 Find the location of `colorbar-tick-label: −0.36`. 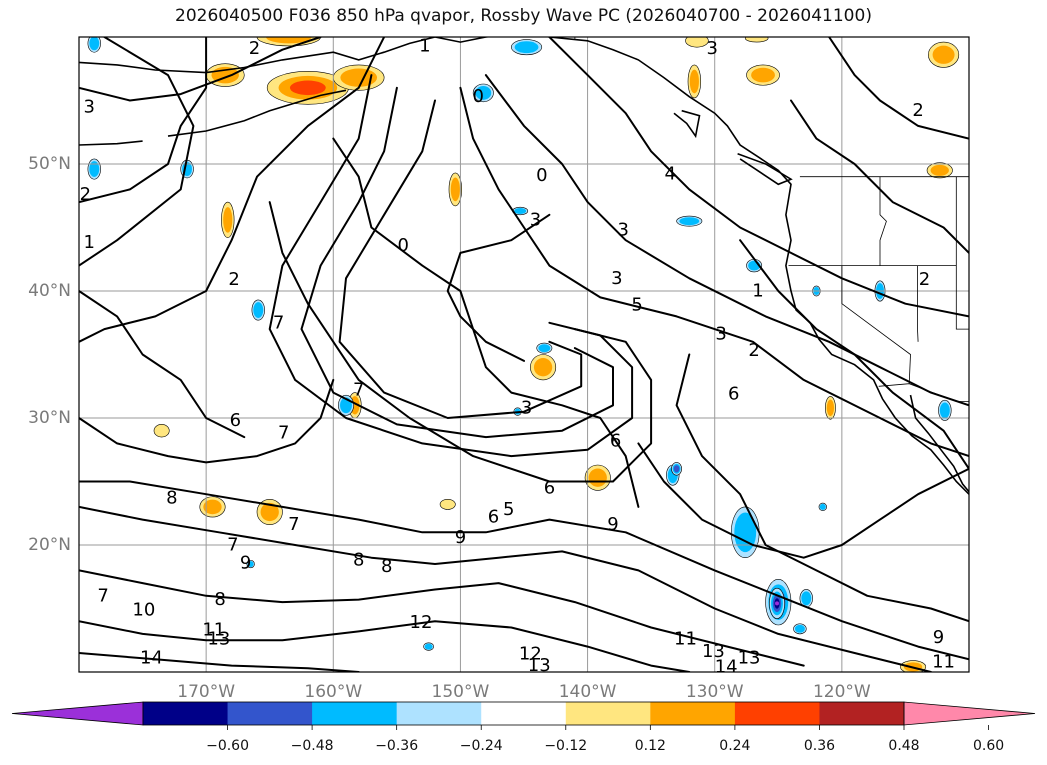

colorbar-tick-label: −0.36 is located at coordinates (396, 746).